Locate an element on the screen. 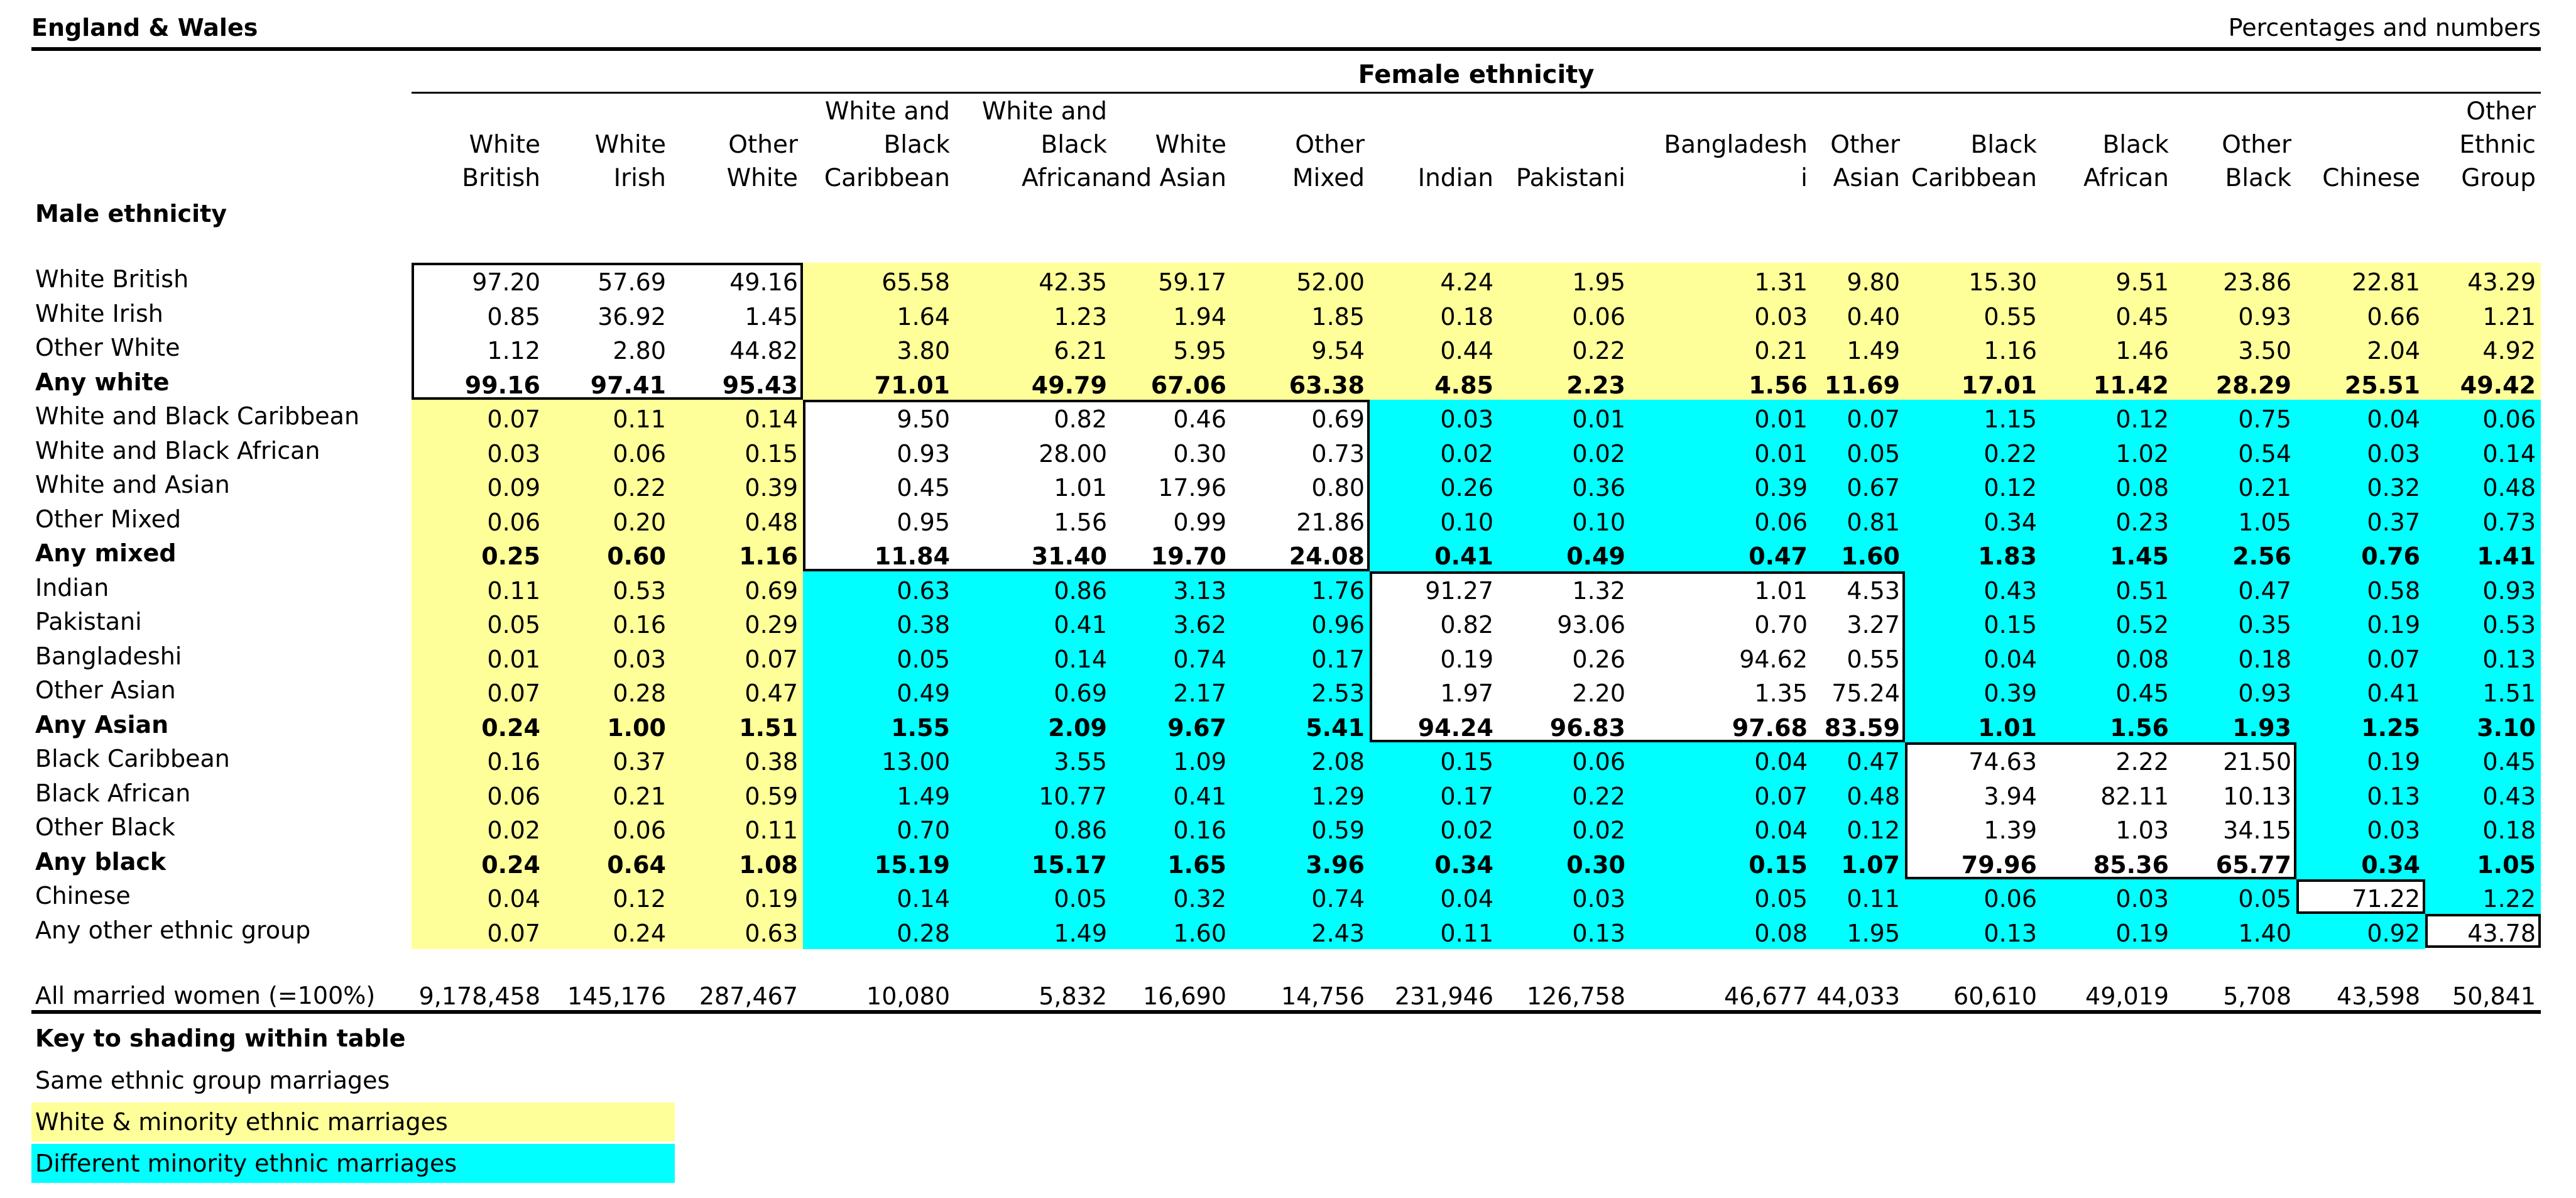 The width and height of the screenshot is (2576, 1198). table-cell: 1.39 is located at coordinates (2010, 830).